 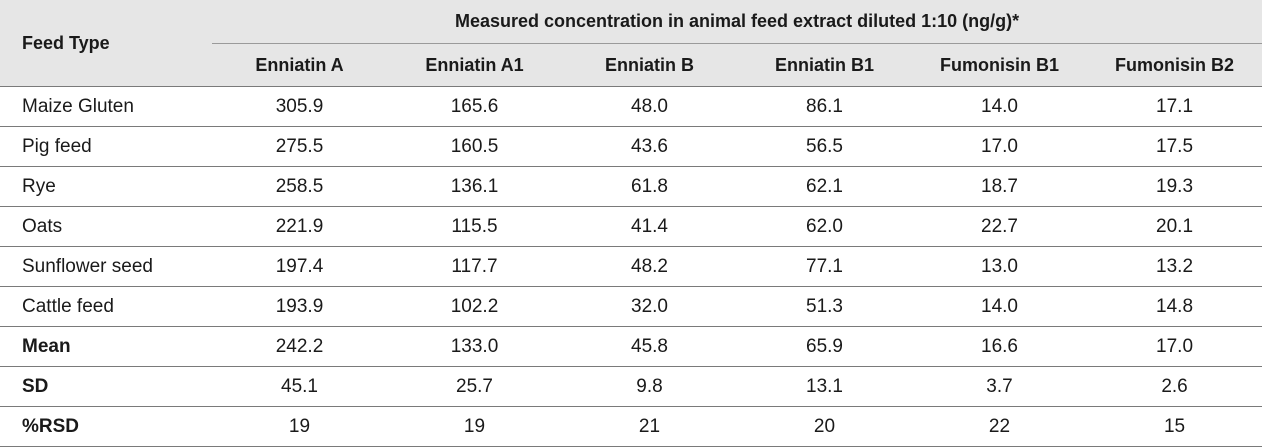 What do you see at coordinates (474, 266) in the screenshot?
I see `table-cell: 117.7` at bounding box center [474, 266].